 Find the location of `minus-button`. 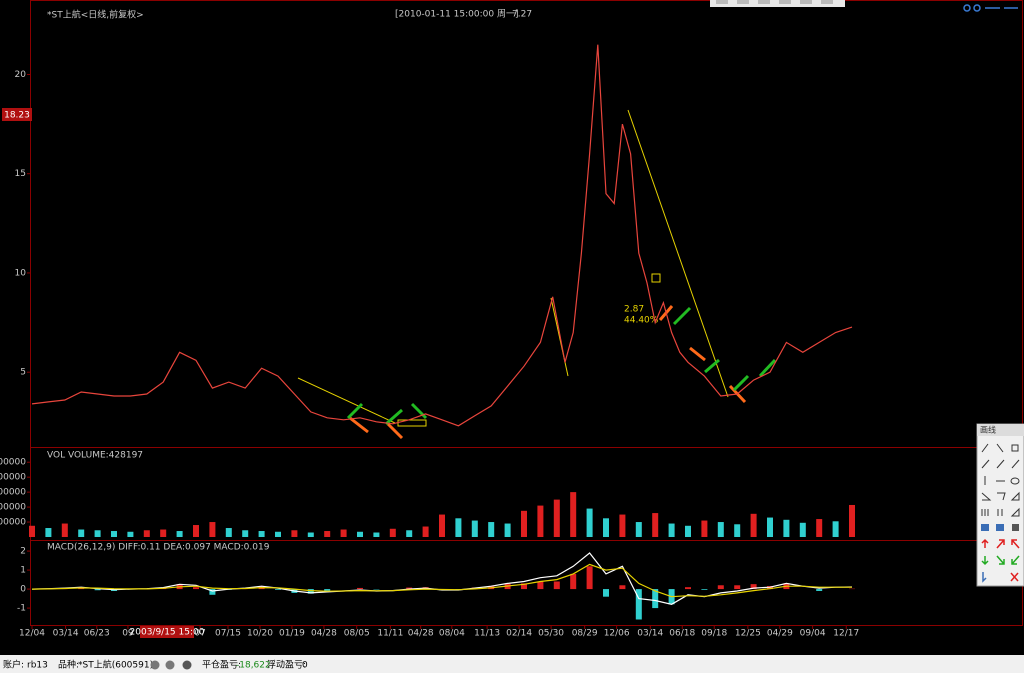

minus-button is located at coordinates (155, 665).